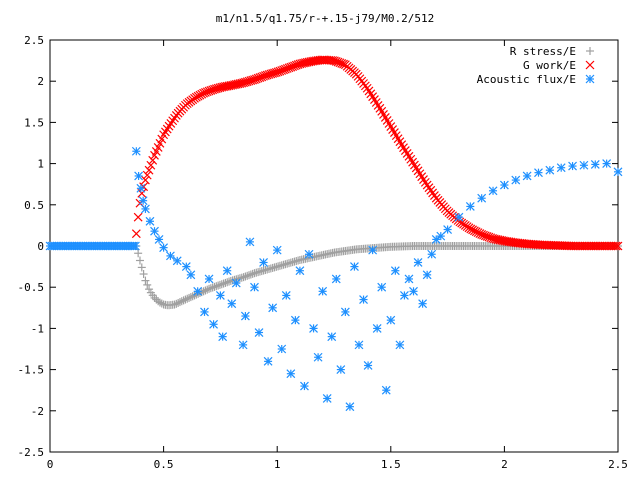 This screenshot has width=640, height=480. Describe the element at coordinates (543, 51) in the screenshot. I see `legend-label: R stress/E` at that location.